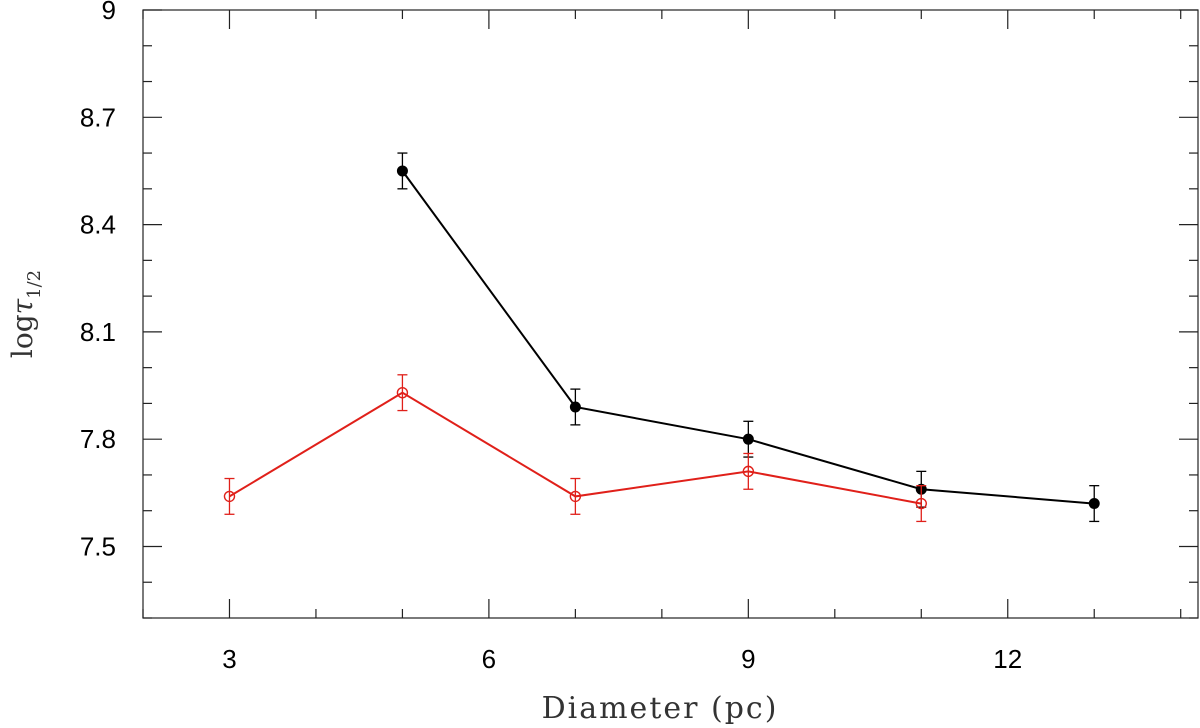 The width and height of the screenshot is (1200, 728). Describe the element at coordinates (98, 332) in the screenshot. I see `y-tick-label: 8.1` at that location.